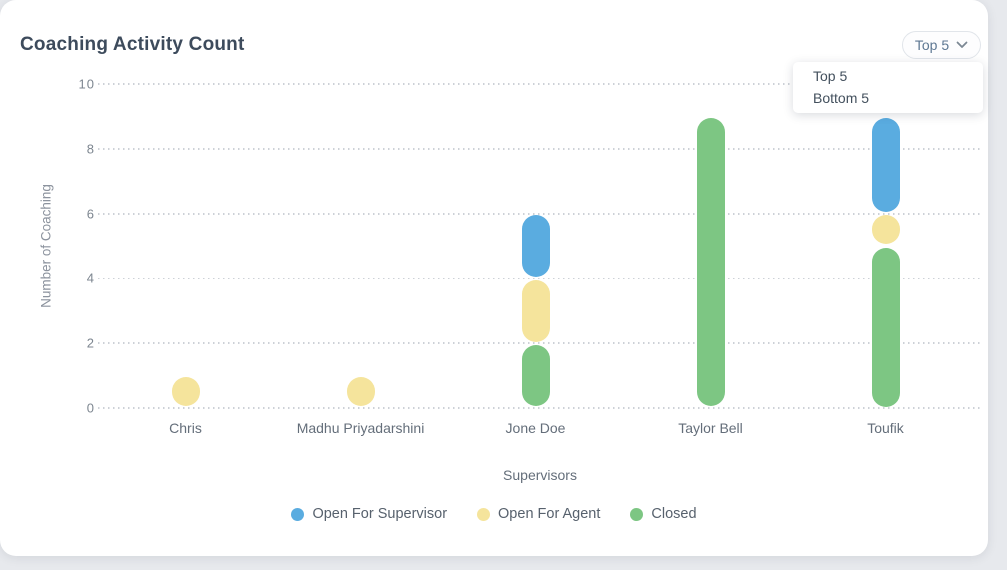 This screenshot has width=1007, height=570. I want to click on x-tick-label: Chris, so click(185, 428).